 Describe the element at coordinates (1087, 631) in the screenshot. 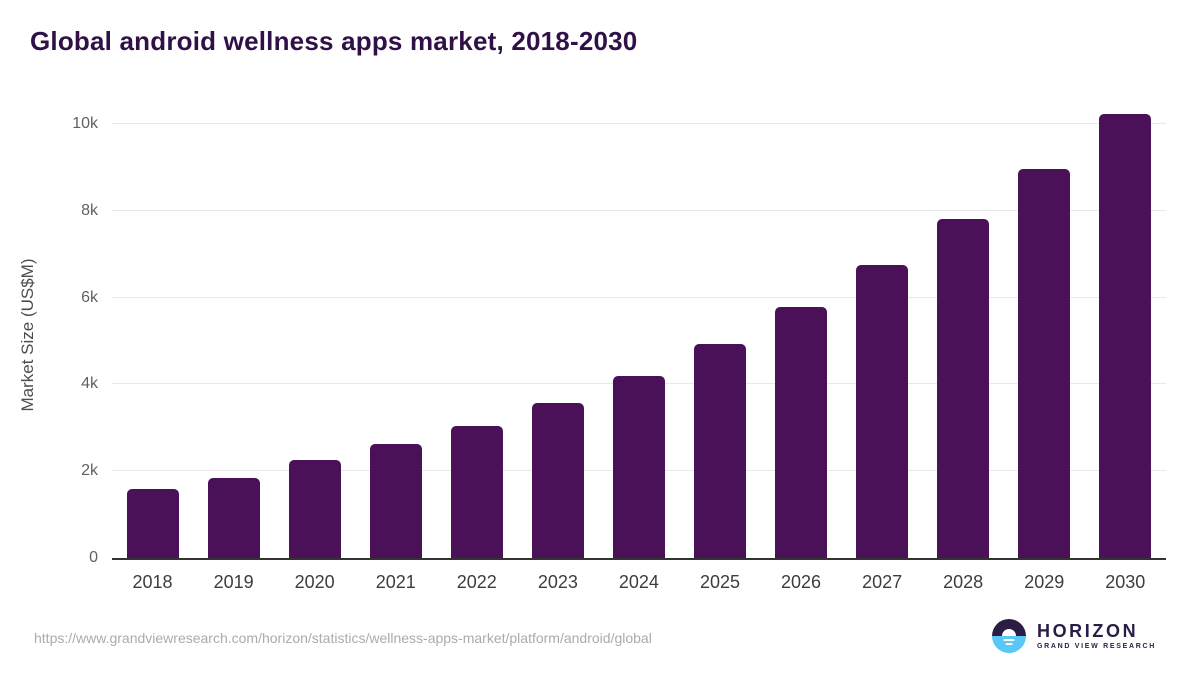

I see `logo-name: HORIZON` at that location.